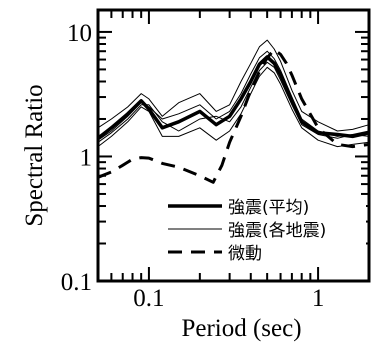 This screenshot has height=346, width=371. What do you see at coordinates (79, 33) in the screenshot?
I see `y-tick-label: 10` at bounding box center [79, 33].